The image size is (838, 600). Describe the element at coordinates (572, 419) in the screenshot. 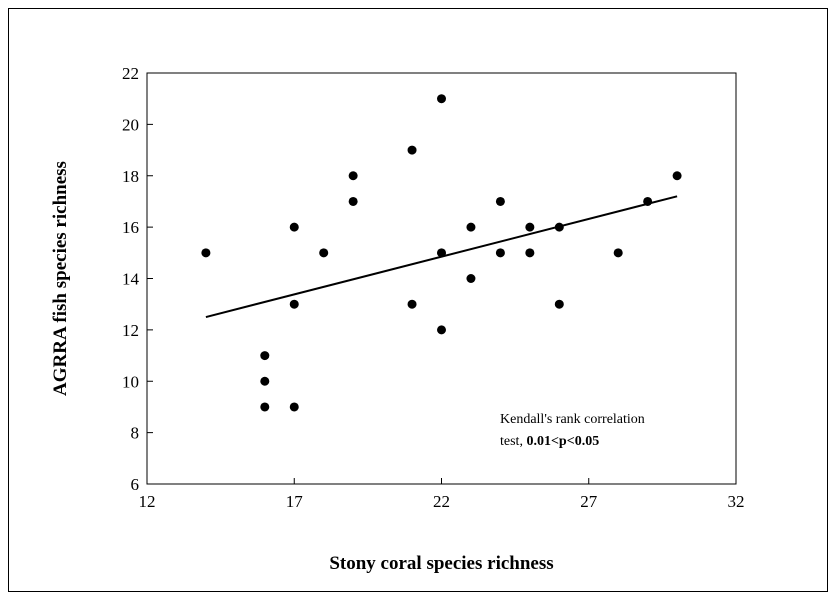

I see `annotation-line-1: Kendall's rank correlation` at that location.